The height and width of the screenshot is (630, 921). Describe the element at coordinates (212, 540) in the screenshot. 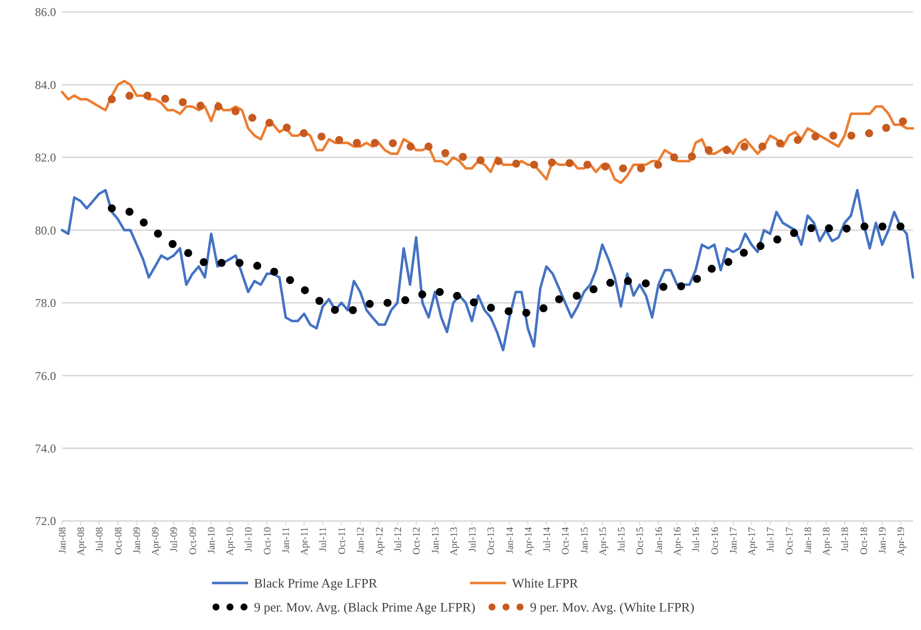

I see `x-tick-label: Jan-10` at that location.